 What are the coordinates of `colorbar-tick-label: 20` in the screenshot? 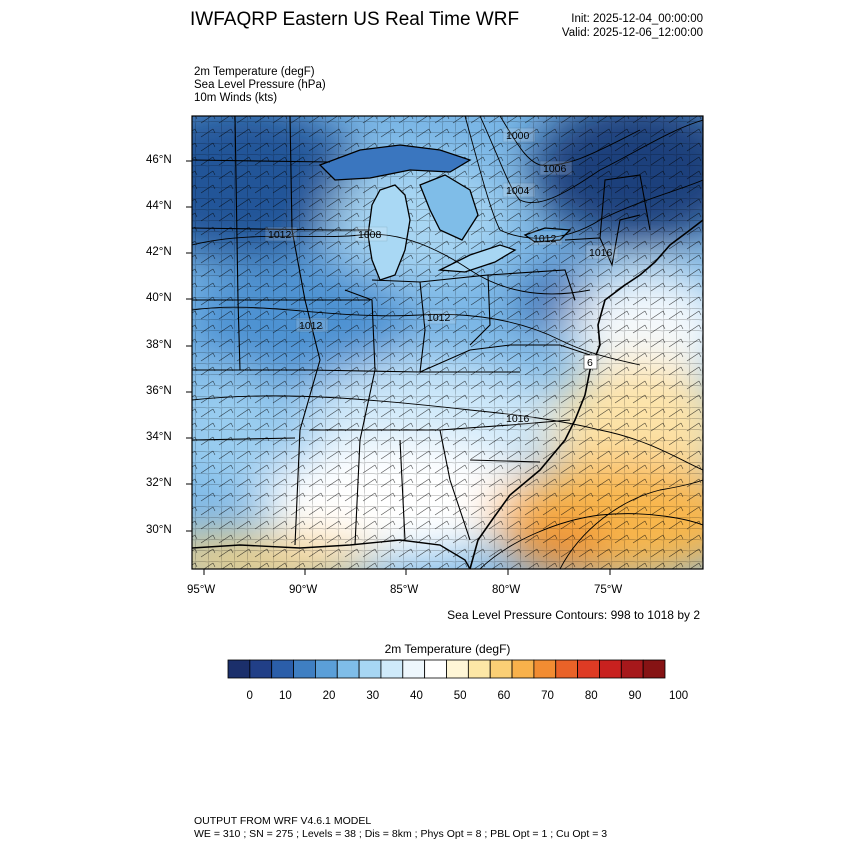 It's located at (329, 696).